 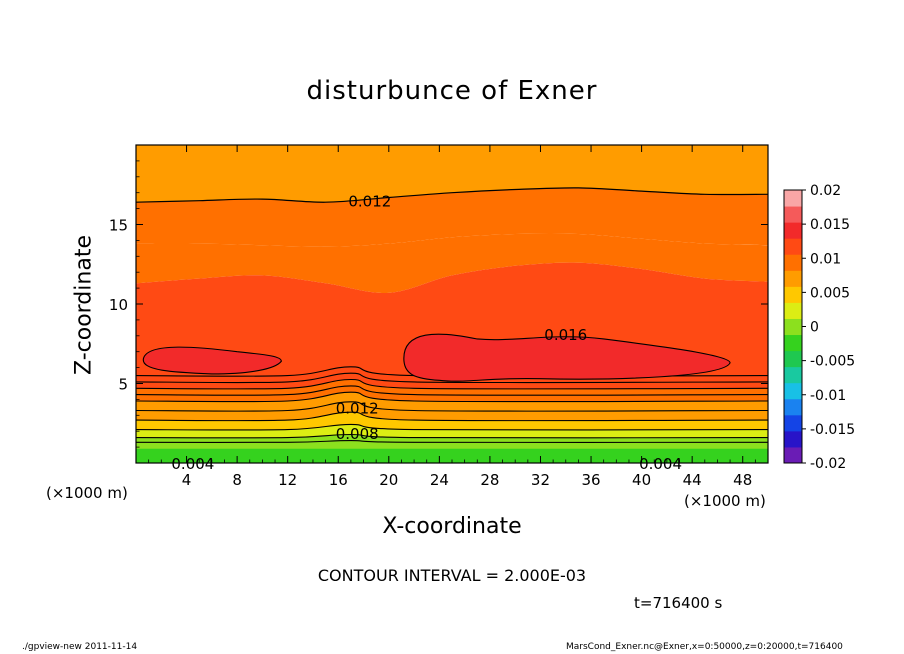 What do you see at coordinates (825, 191) in the screenshot?
I see `colorbar-label: 0.02` at bounding box center [825, 191].